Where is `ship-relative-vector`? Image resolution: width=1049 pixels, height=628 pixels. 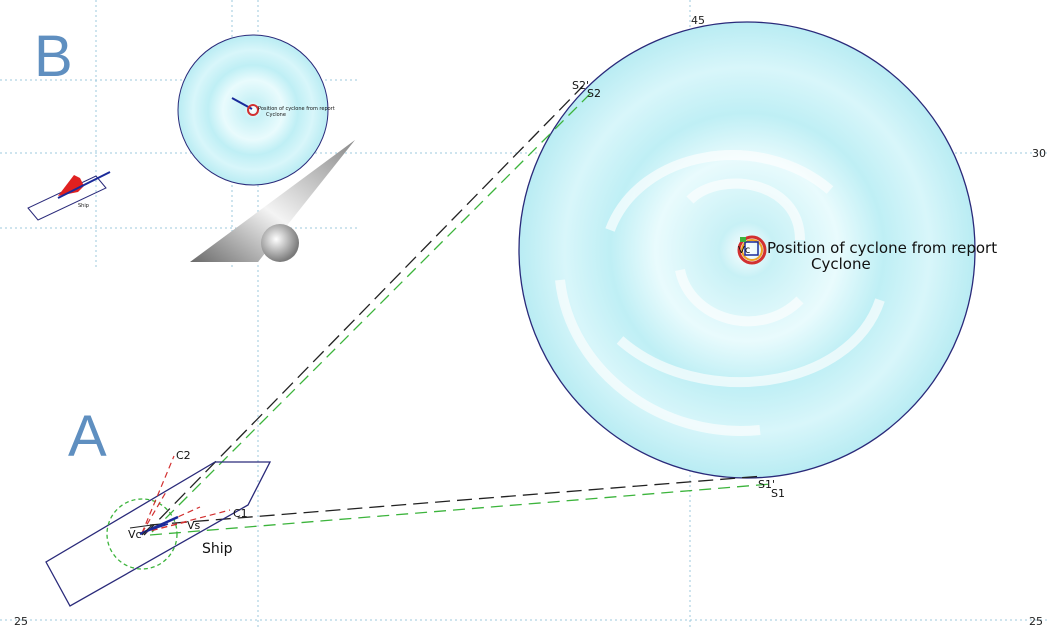 ship-relative-vector is located at coordinates (141, 530).